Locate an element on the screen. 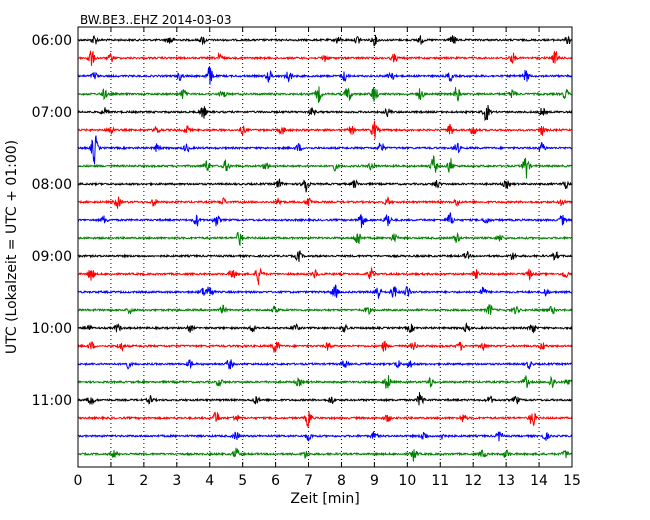 The height and width of the screenshot is (520, 650). x-tick-label: 5 is located at coordinates (242, 481).